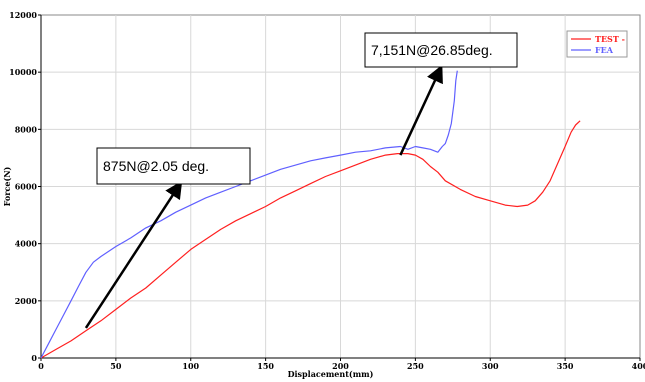 The height and width of the screenshot is (382, 645). What do you see at coordinates (26, 301) in the screenshot?
I see `y-tick-label: 2000` at bounding box center [26, 301].